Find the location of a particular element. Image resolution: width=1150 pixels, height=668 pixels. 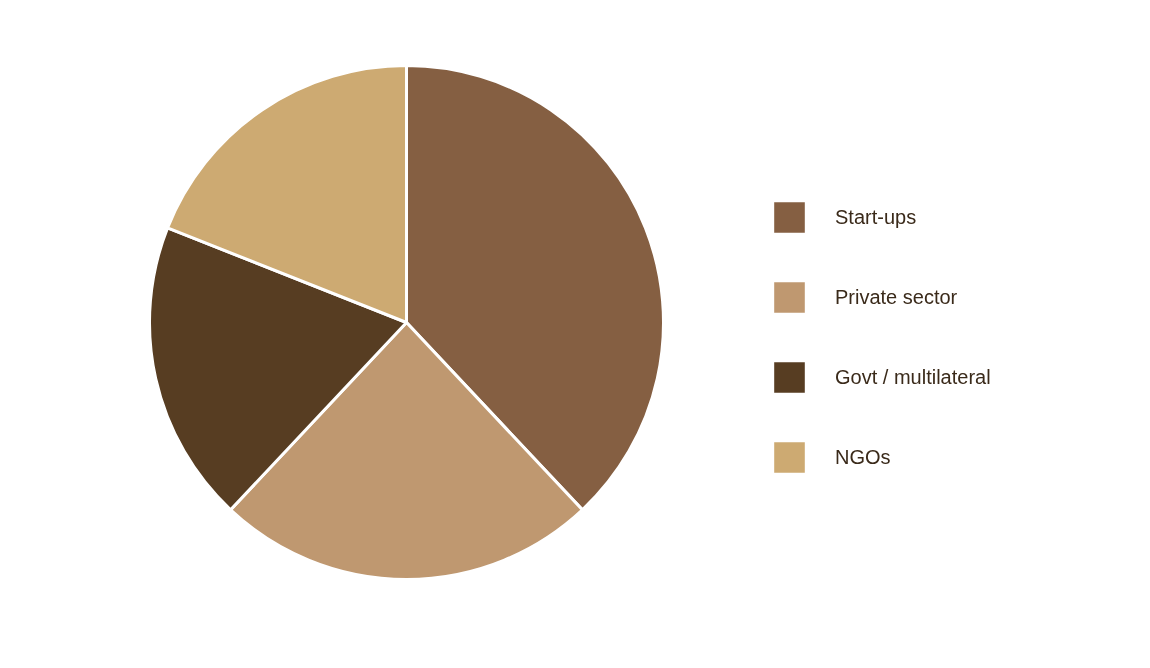

legend-label: Govt / multilateral is located at coordinates (913, 377).